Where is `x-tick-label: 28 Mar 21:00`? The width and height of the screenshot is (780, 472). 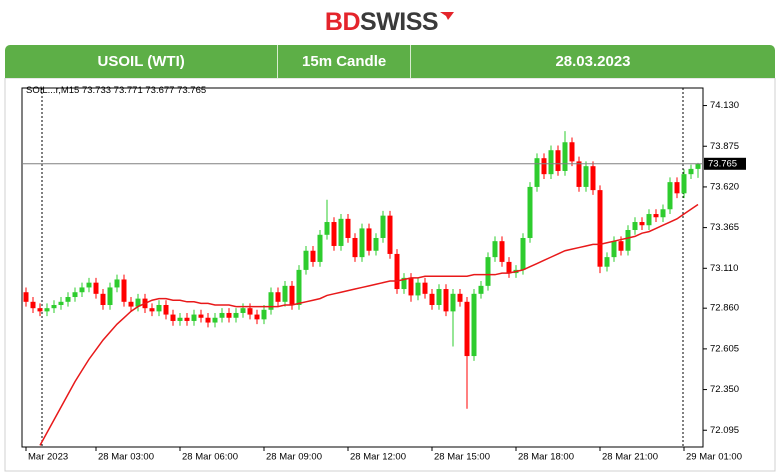
x-tick-label: 28 Mar 21:00 is located at coordinates (630, 457).